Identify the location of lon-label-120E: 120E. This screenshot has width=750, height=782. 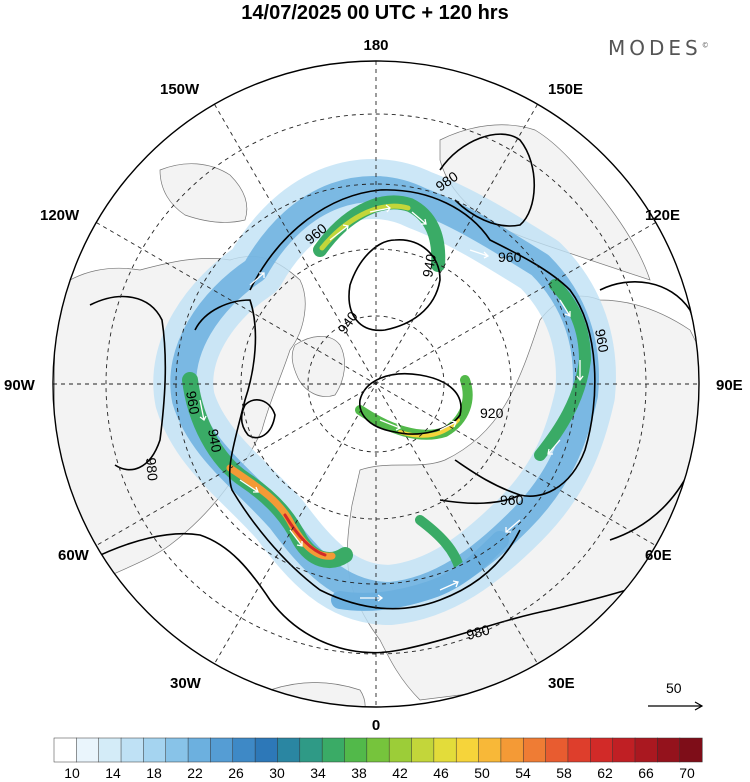
(662, 215).